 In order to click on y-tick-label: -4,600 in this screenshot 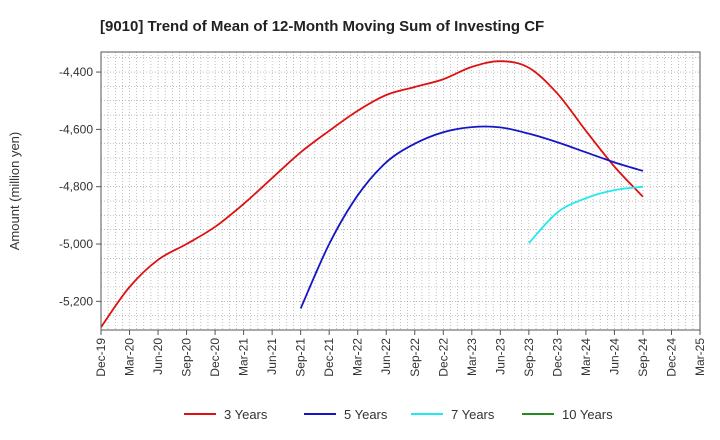, I will do `click(76, 129)`.